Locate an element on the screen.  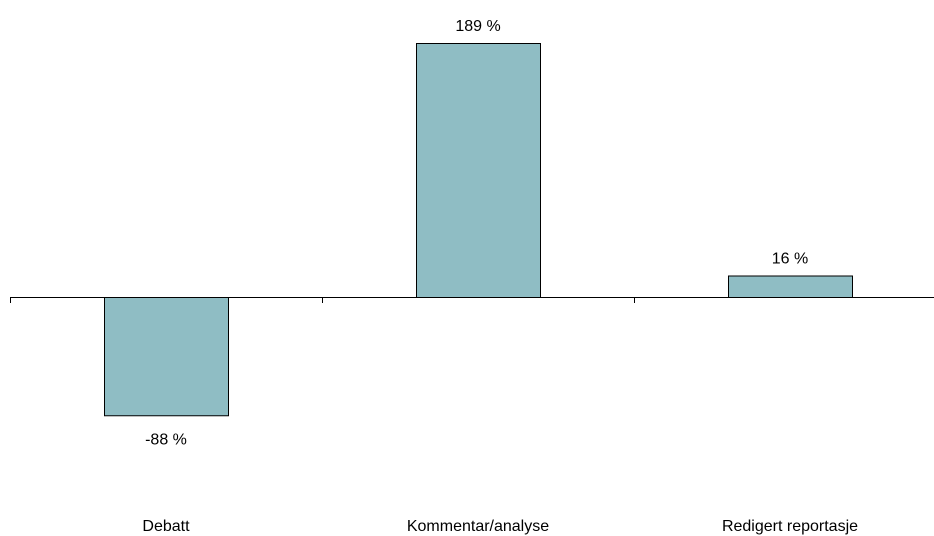
bar-debatt is located at coordinates (166, 357).